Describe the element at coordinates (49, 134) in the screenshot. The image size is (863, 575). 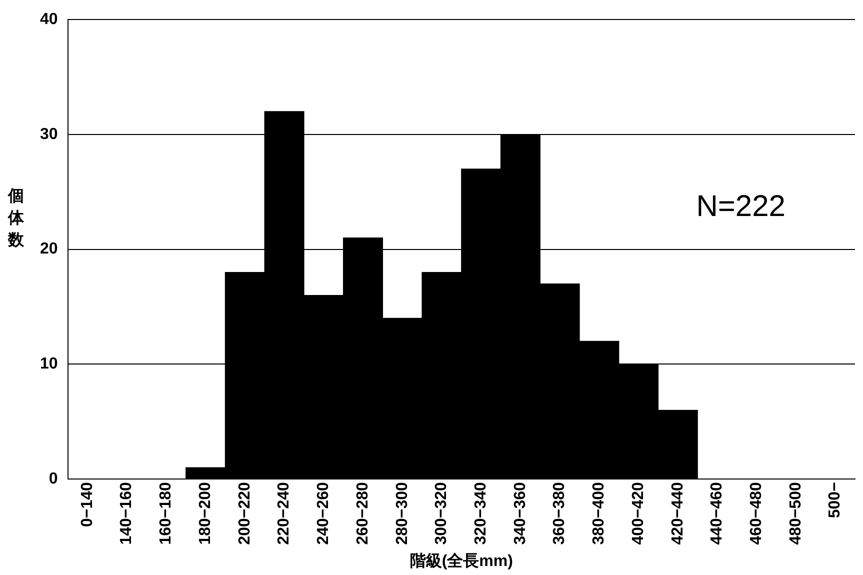
I see `y-tick-label: 30` at that location.